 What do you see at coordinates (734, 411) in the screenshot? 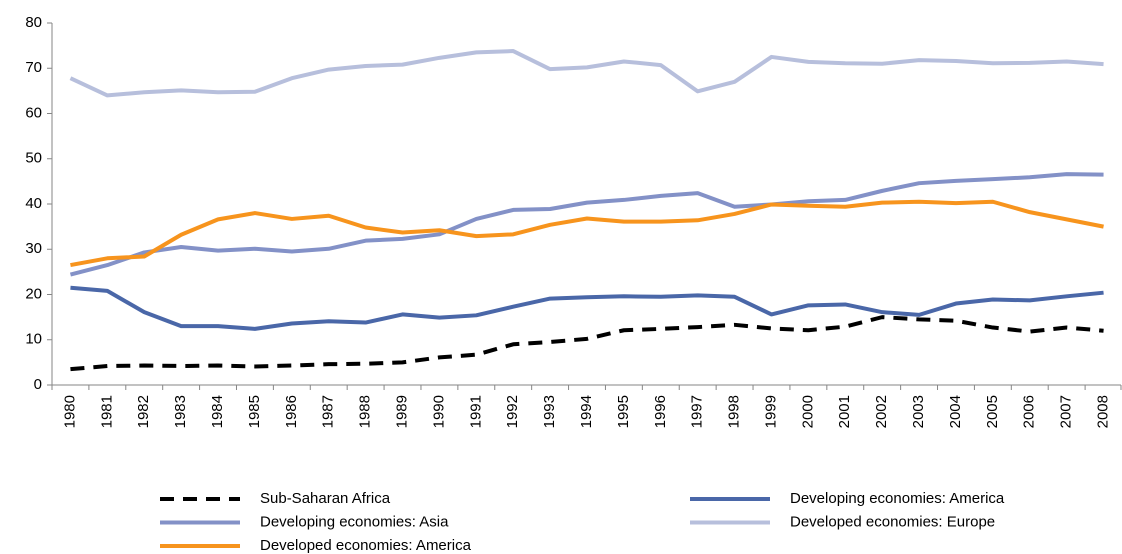
I see `x-tick-label: 1998` at bounding box center [734, 411].